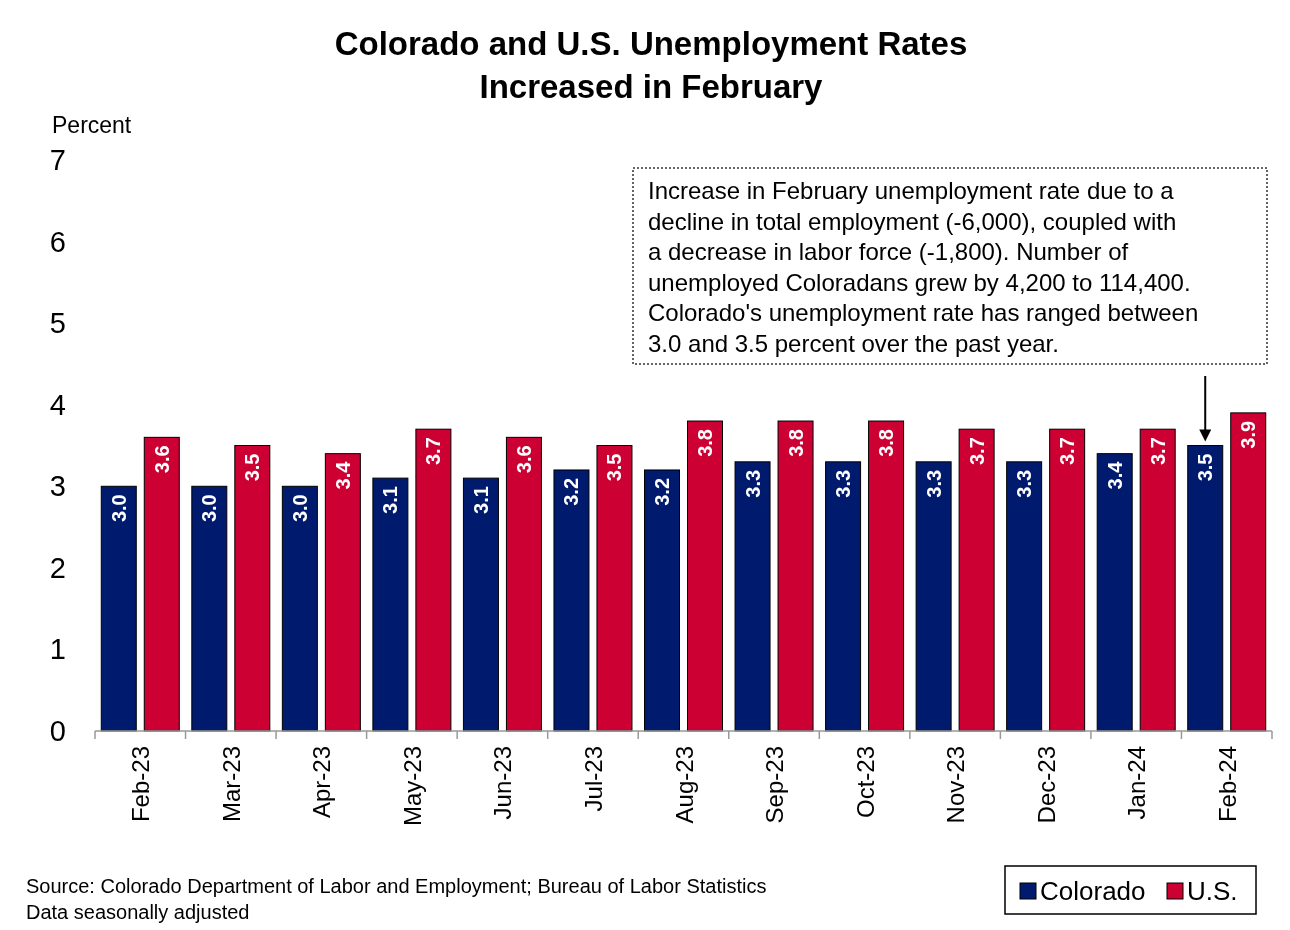  What do you see at coordinates (1093, 891) in the screenshot?
I see `legend-label: Colorado` at bounding box center [1093, 891].